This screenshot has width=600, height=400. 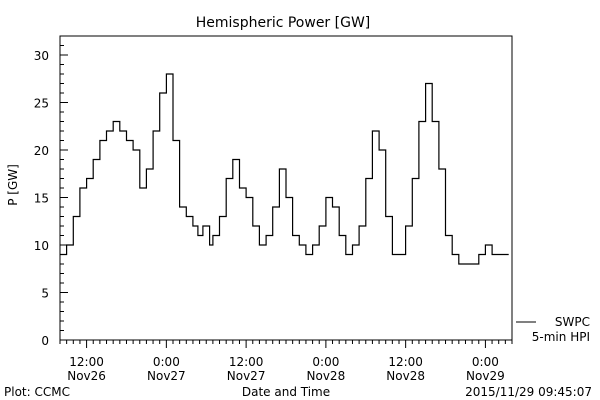 What do you see at coordinates (41, 104) in the screenshot?
I see `y-tick-label: 25` at bounding box center [41, 104].